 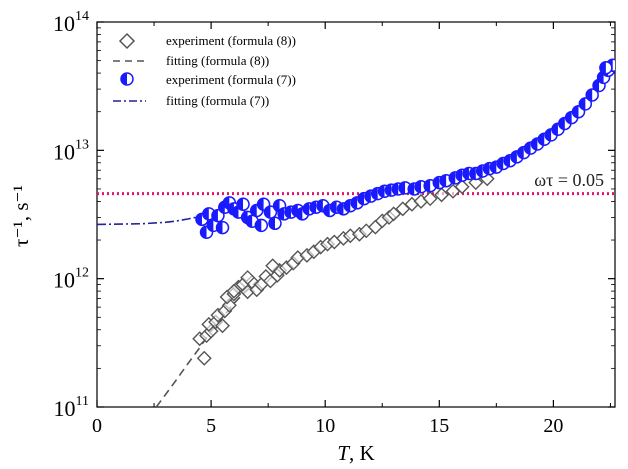 I want to click on legend-label: experiment (formula (8)), so click(x=231, y=40).